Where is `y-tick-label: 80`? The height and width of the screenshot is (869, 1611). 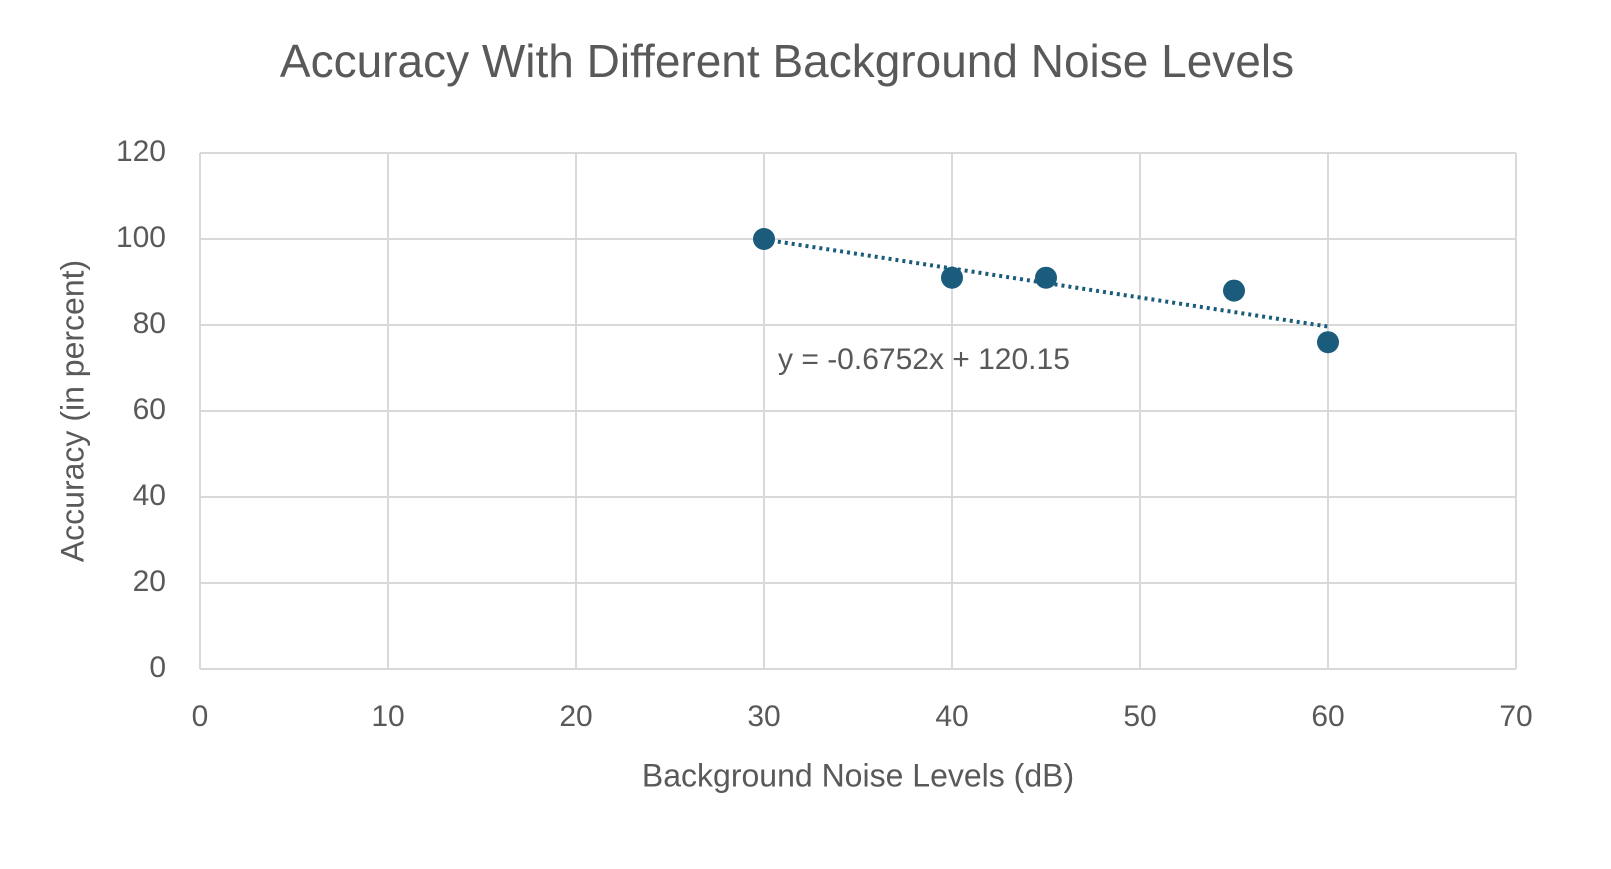 y-tick-label: 80 is located at coordinates (149, 323).